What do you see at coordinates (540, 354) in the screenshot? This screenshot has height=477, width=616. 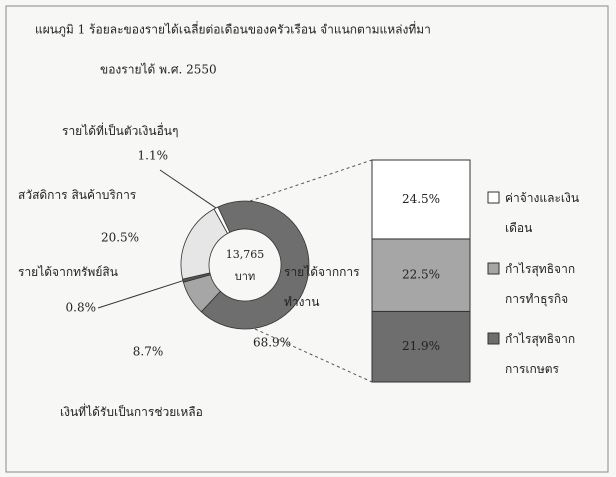 I see `legend-label: กำไรสุทธิจากการเกษตร` at bounding box center [540, 354].